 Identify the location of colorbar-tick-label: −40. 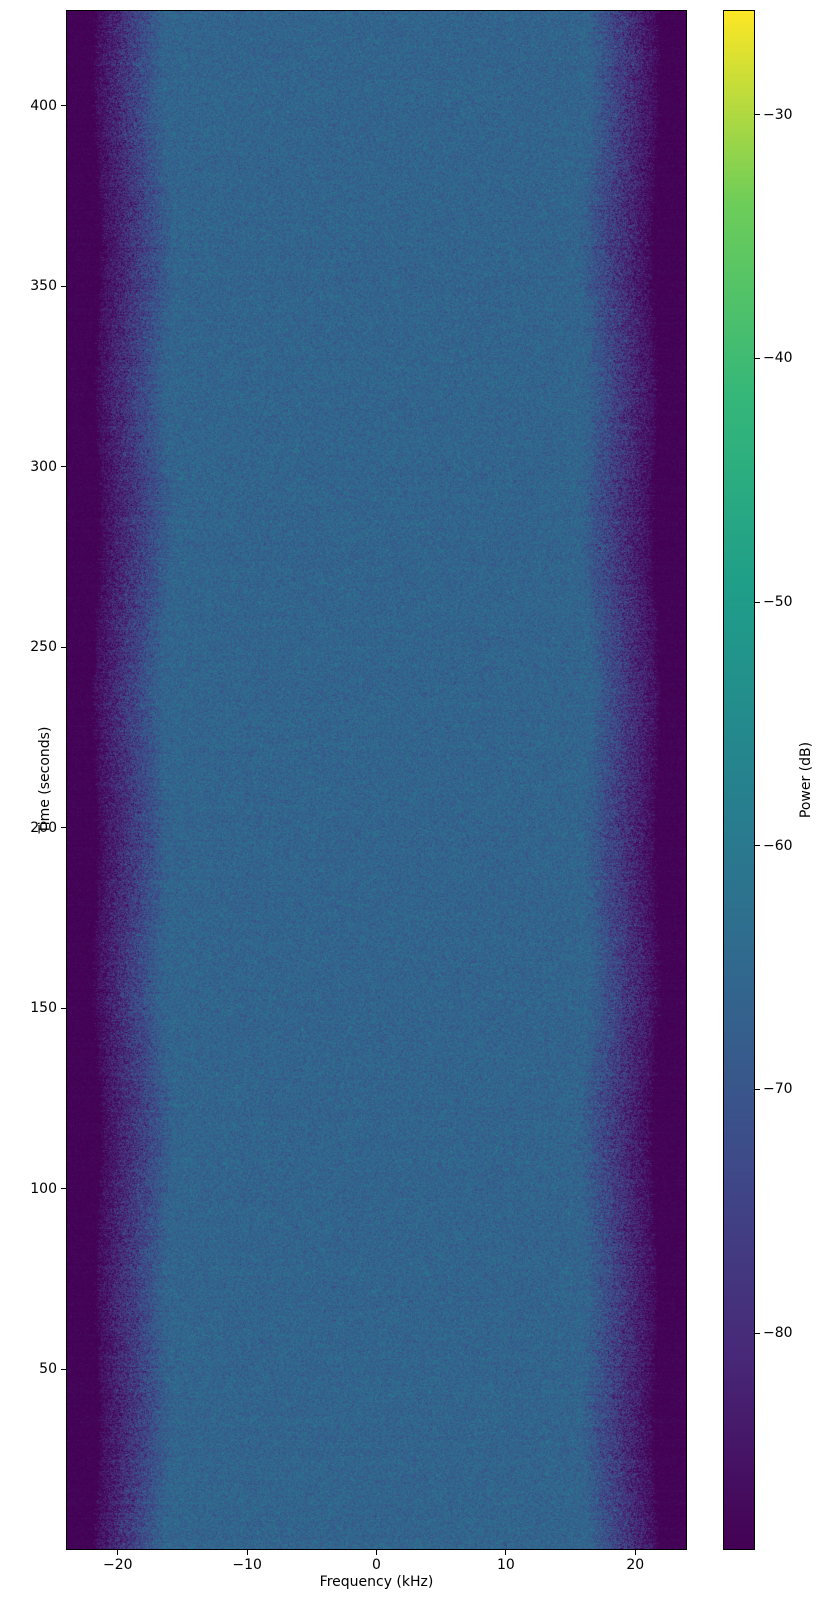
(778, 358).